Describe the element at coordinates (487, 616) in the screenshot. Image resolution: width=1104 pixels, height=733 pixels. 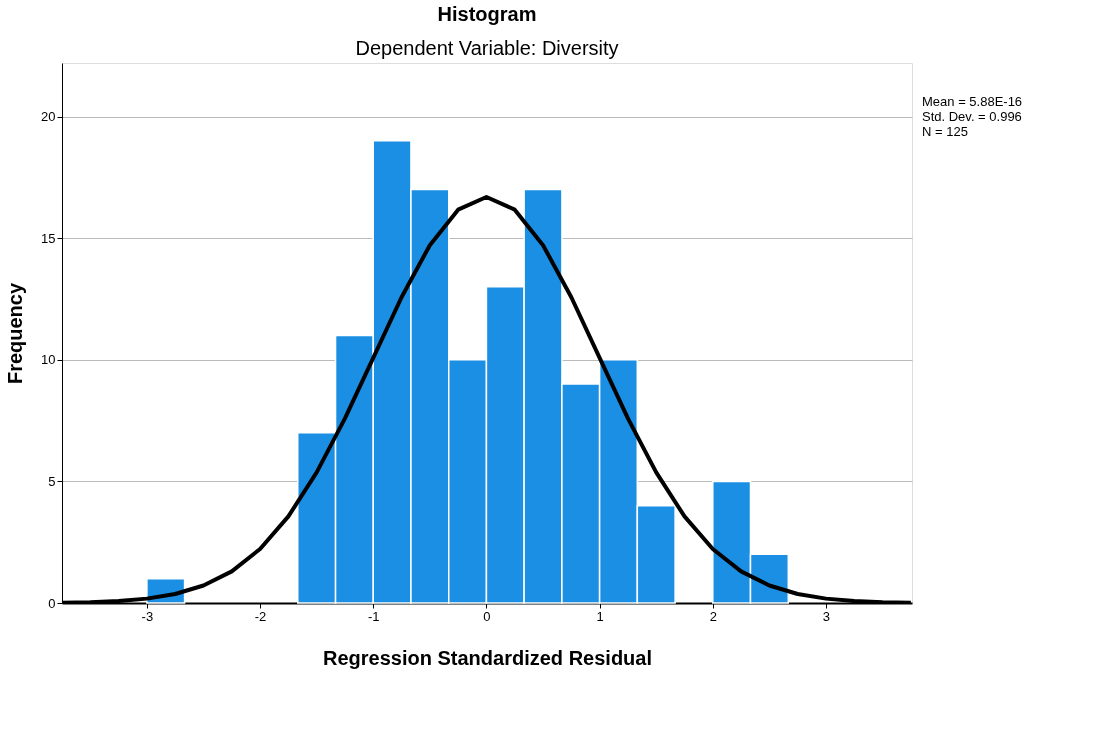
I see `x-tick-label: 0` at that location.